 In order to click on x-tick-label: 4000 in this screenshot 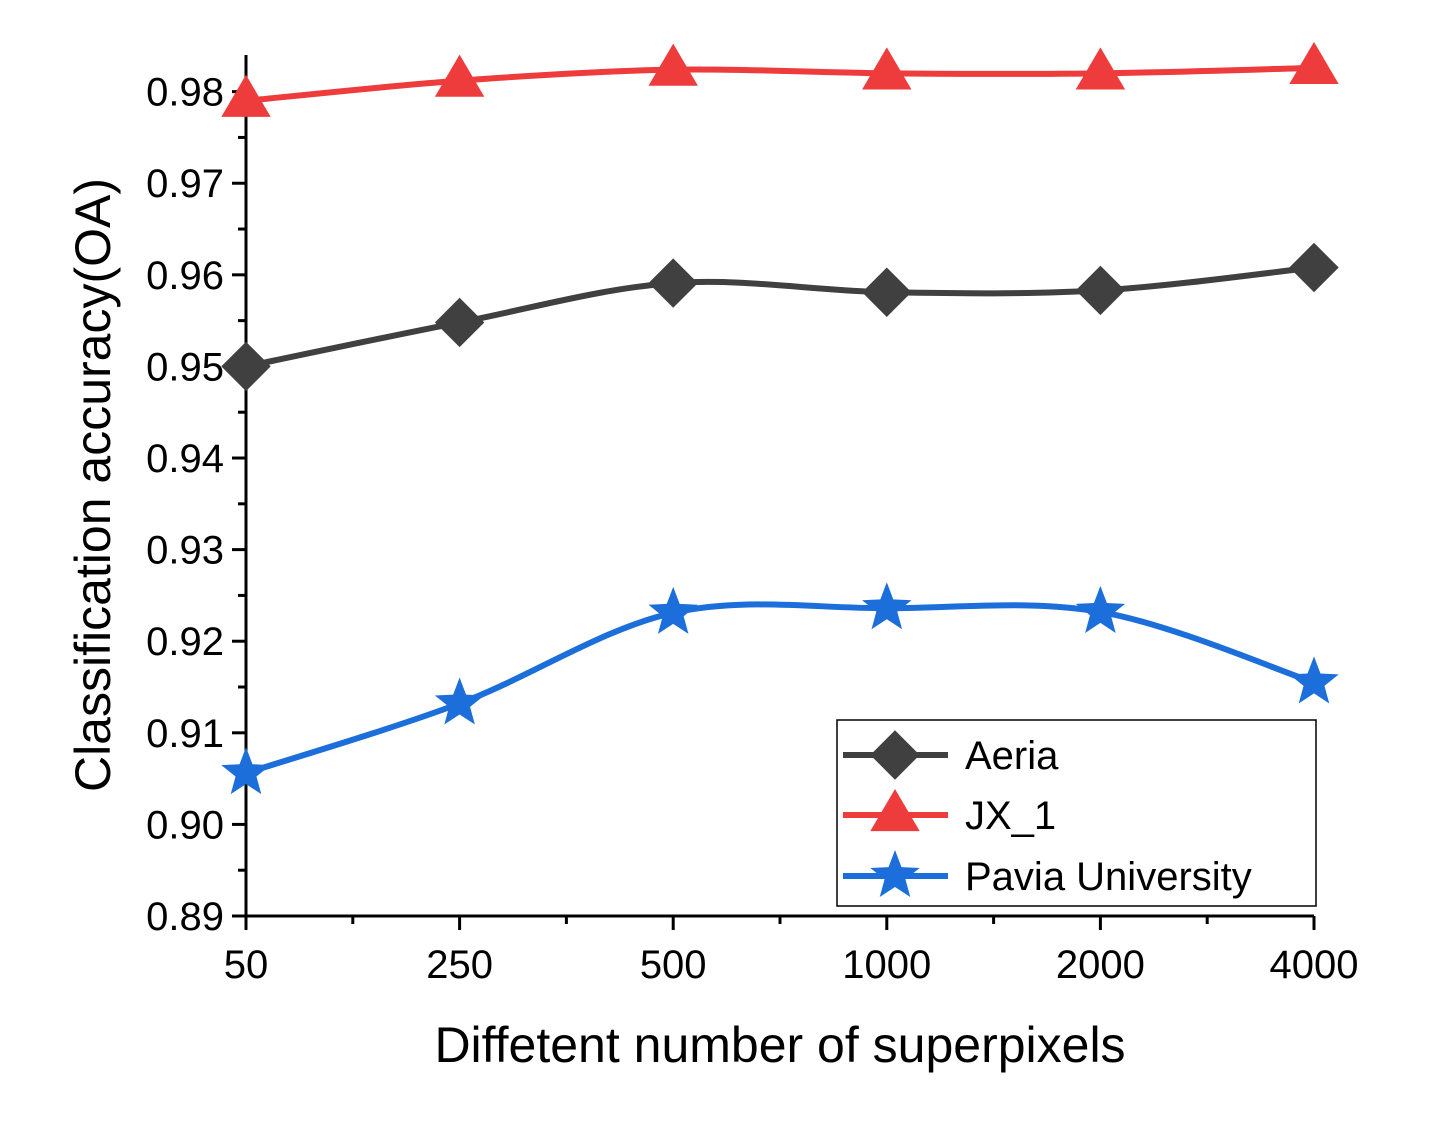, I will do `click(1314, 965)`.